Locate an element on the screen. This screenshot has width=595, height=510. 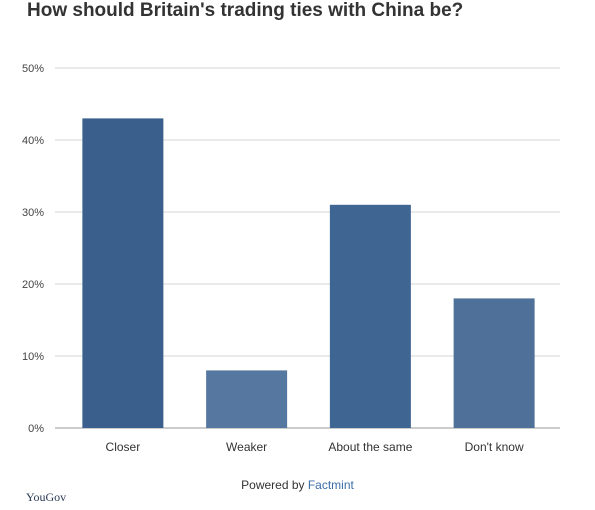
x-category-label: Weaker is located at coordinates (246, 447).